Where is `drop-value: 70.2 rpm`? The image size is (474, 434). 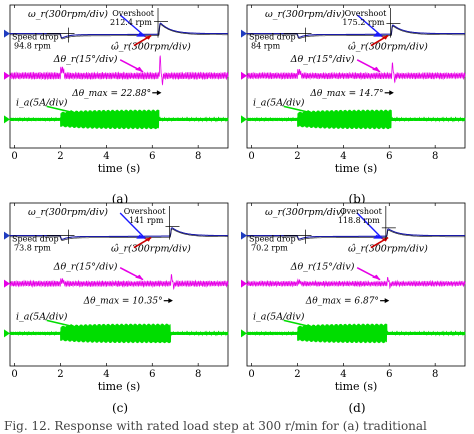
drop-value: 70.2 rpm is located at coordinates (269, 248).